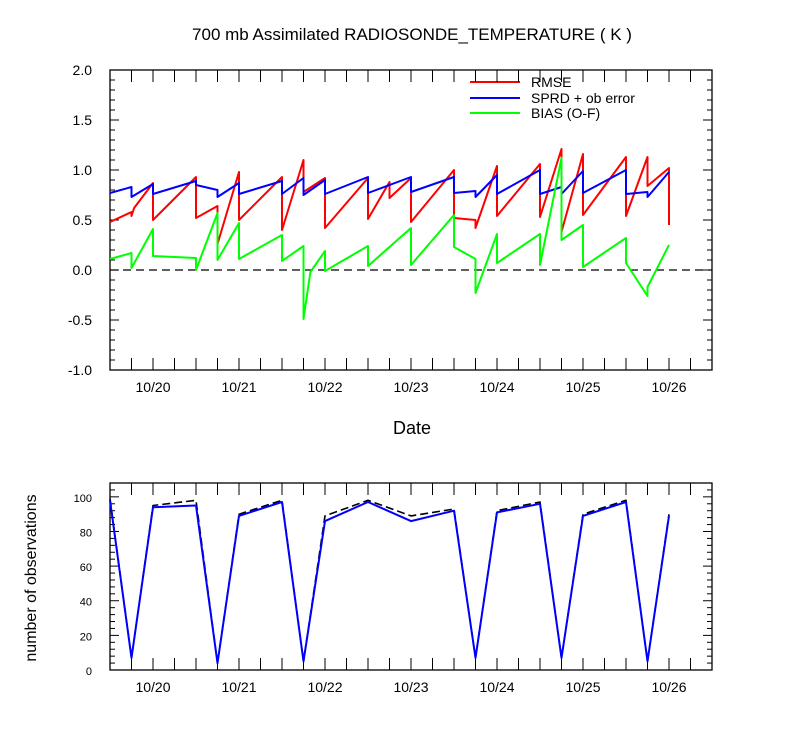 The width and height of the screenshot is (800, 750). Describe the element at coordinates (86, 533) in the screenshot. I see `bottom-y-tick-label-80: 80` at that location.